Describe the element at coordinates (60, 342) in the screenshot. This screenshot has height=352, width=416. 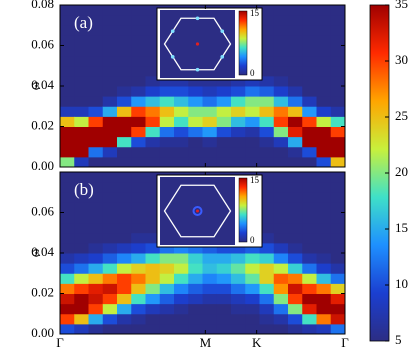
I see `x-tick-label: Γ` at that location.